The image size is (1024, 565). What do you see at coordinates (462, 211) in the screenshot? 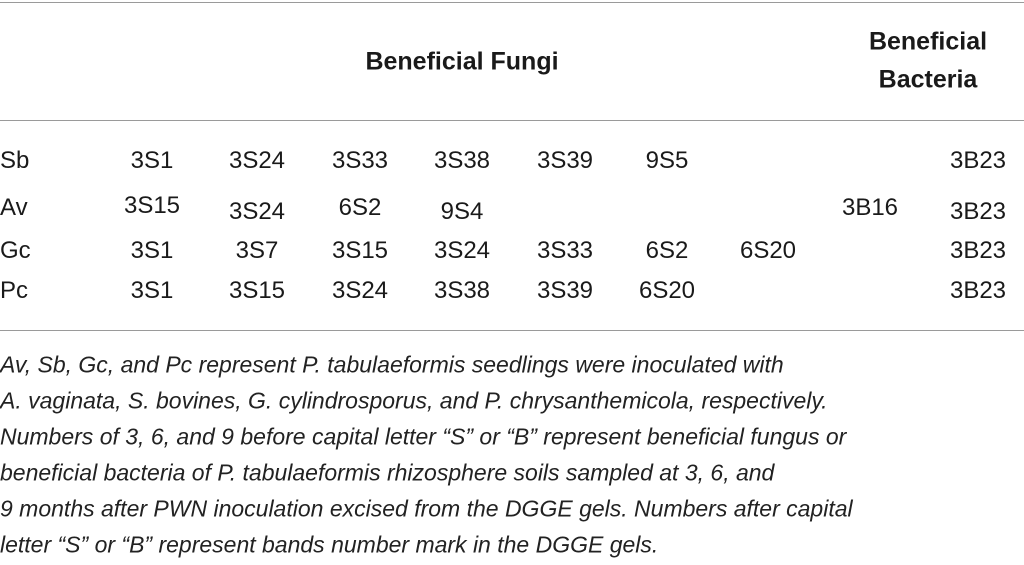
I see `cell: 9S4` at bounding box center [462, 211].